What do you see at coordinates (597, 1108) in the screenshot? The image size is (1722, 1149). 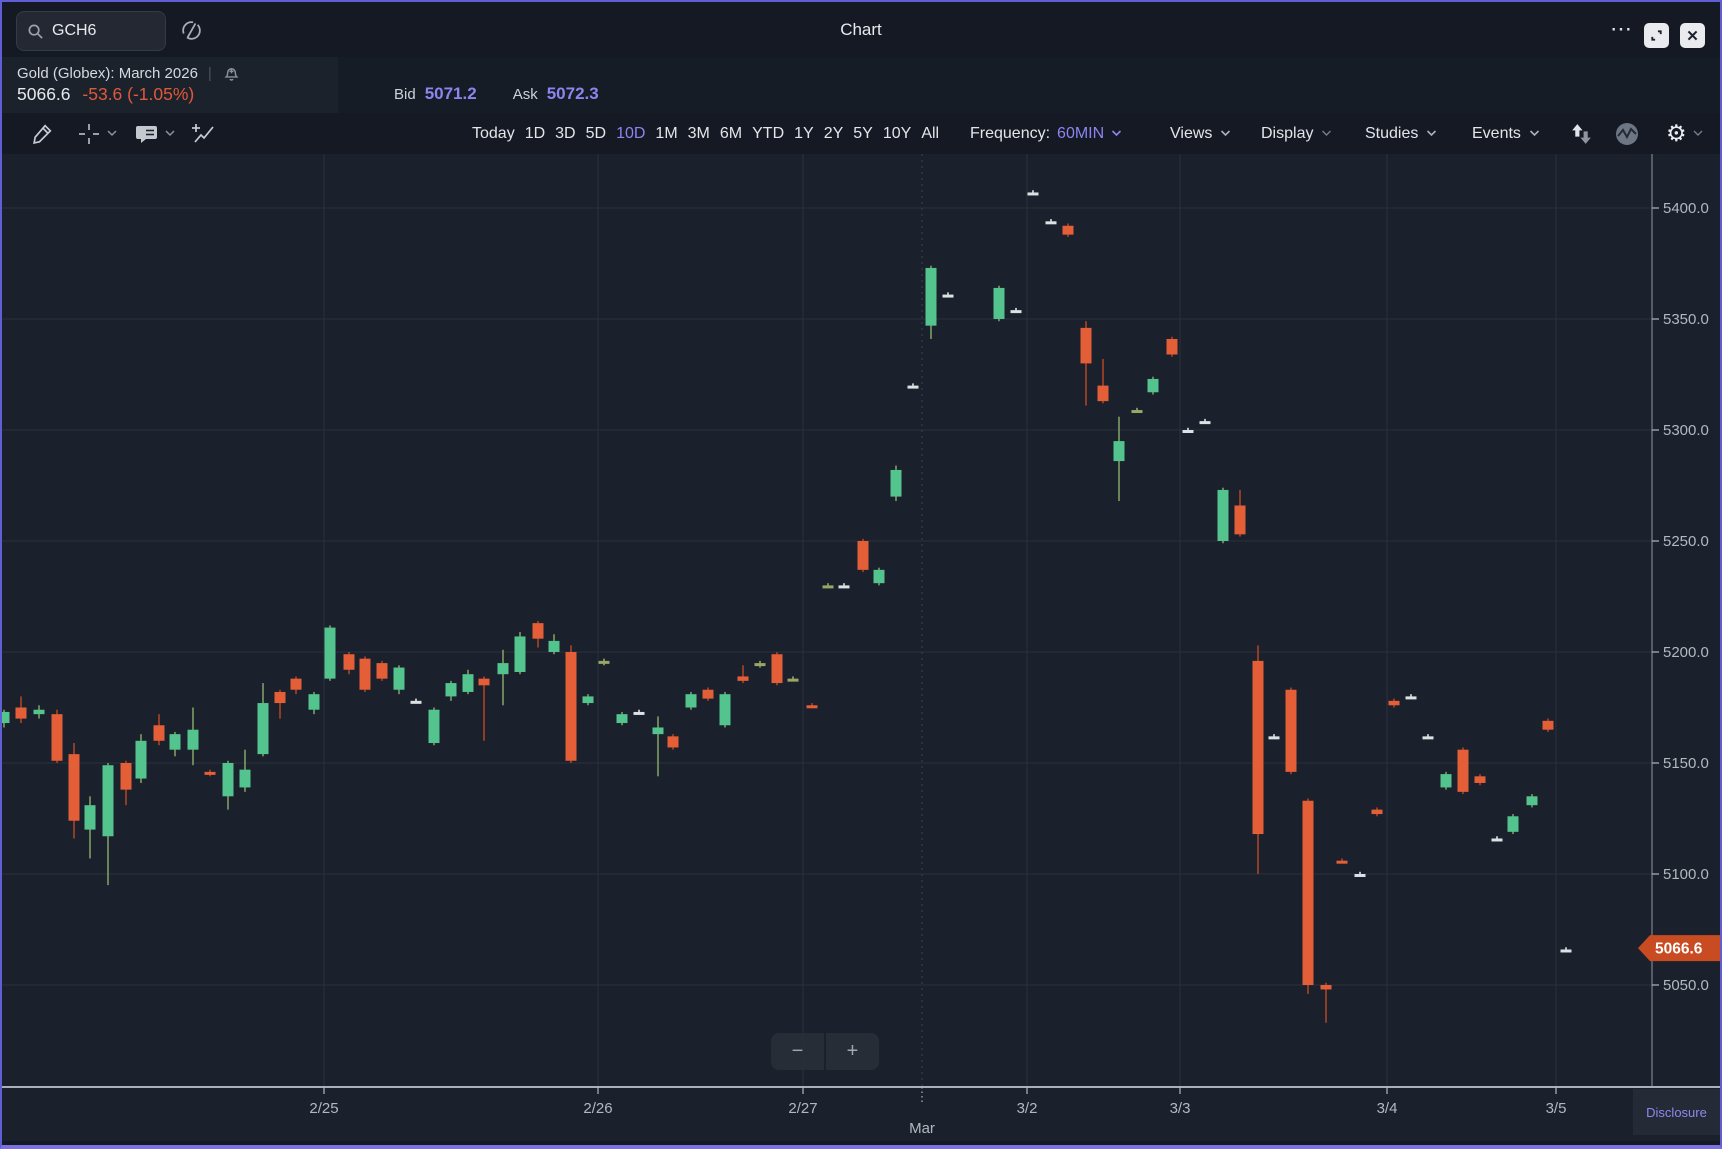 I see `x-axis-label: 2/26` at bounding box center [597, 1108].